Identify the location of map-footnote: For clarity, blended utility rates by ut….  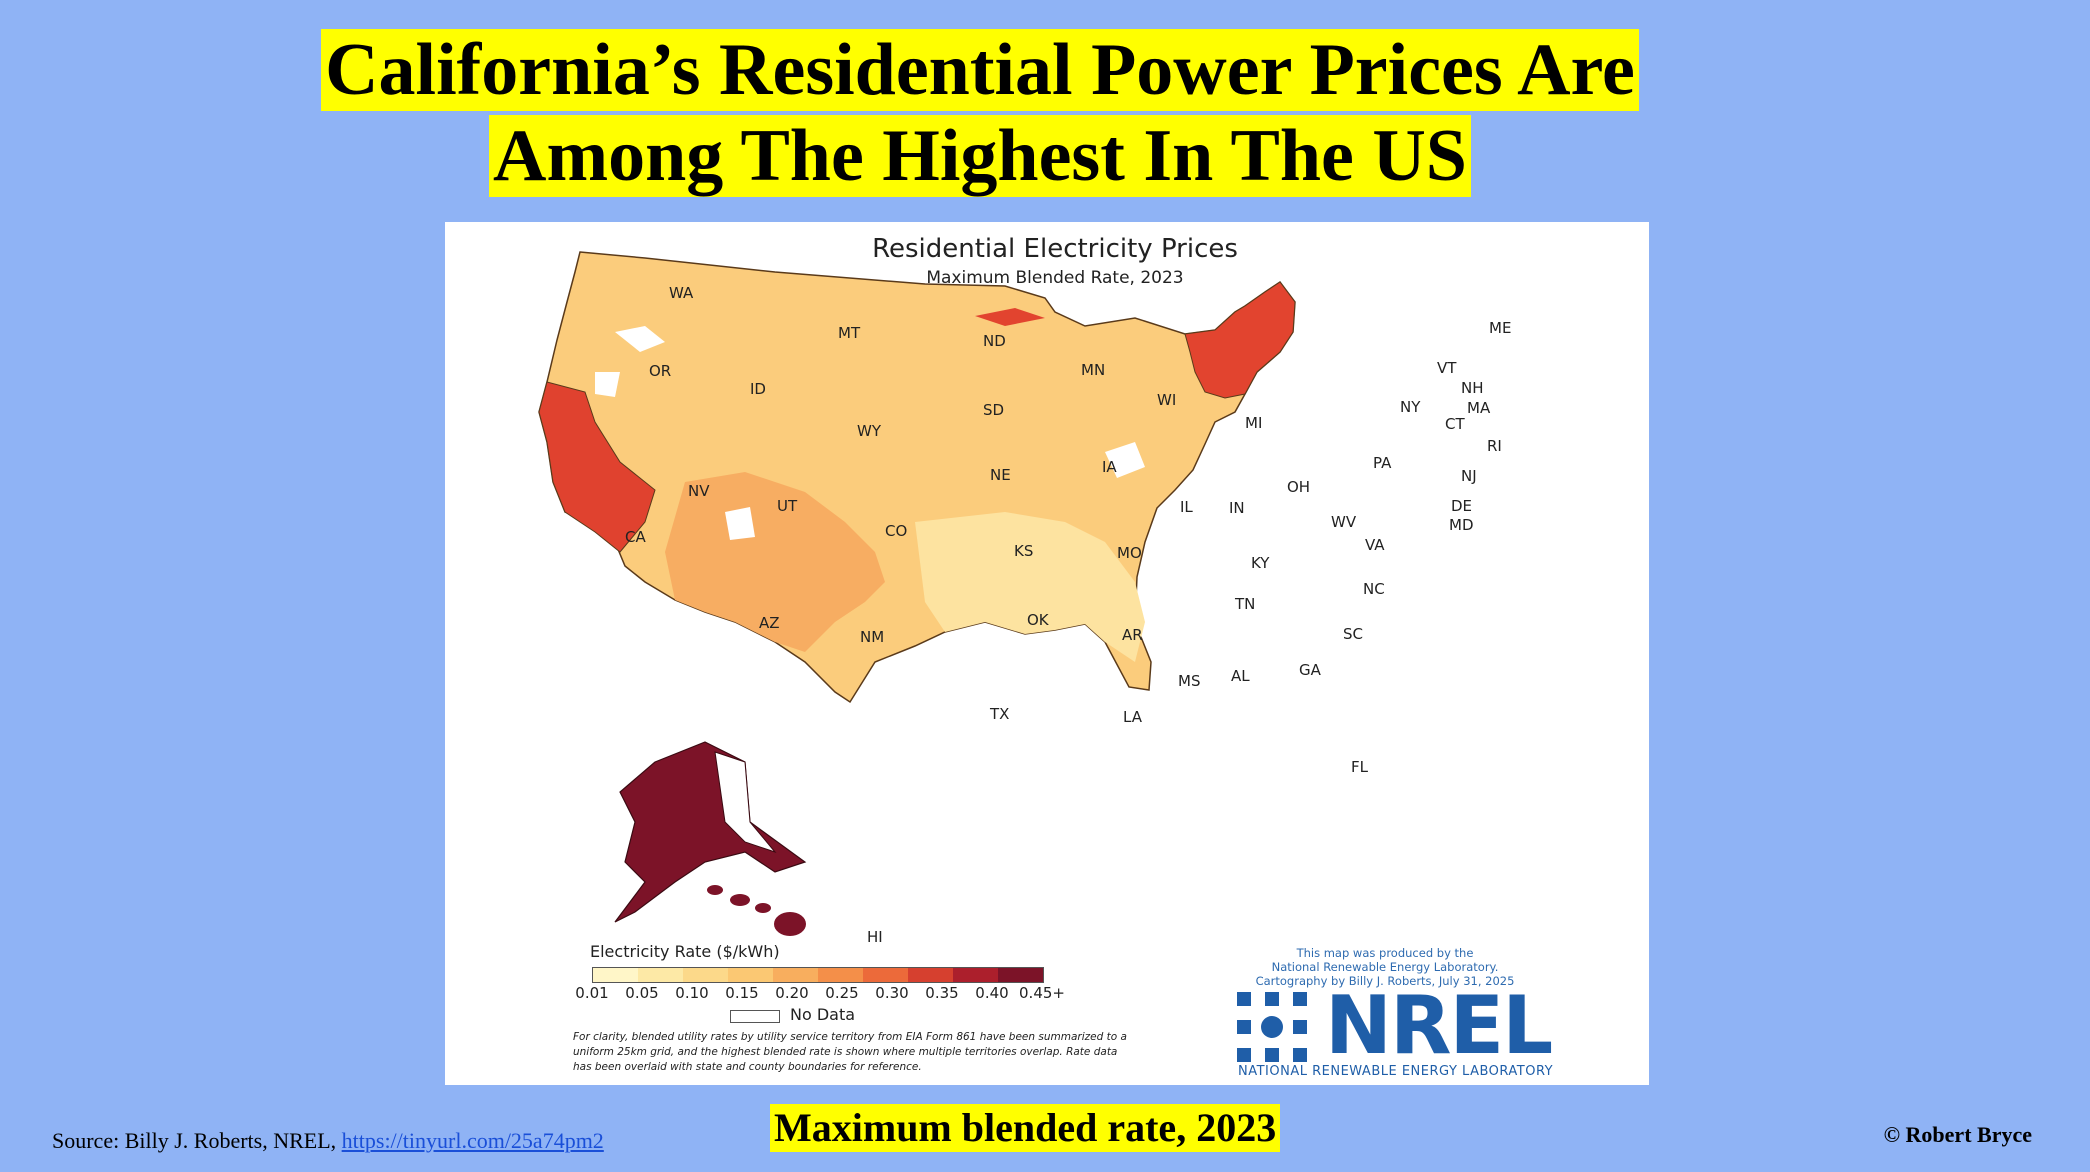
(850, 1052).